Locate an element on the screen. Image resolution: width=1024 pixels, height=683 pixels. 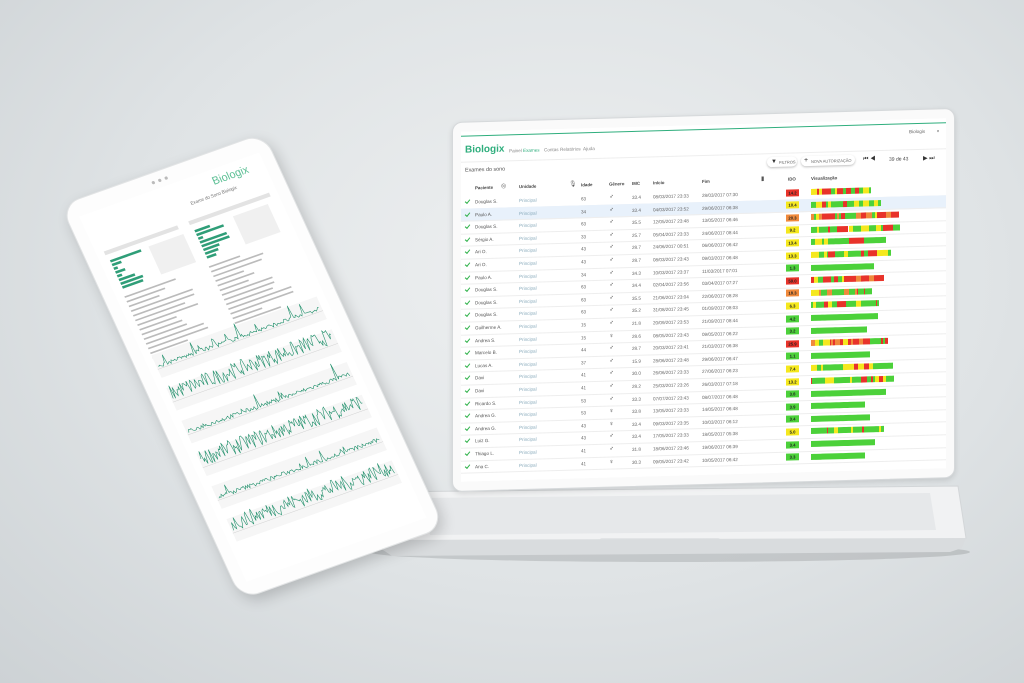
user-menu: Biologix is located at coordinates (917, 131).